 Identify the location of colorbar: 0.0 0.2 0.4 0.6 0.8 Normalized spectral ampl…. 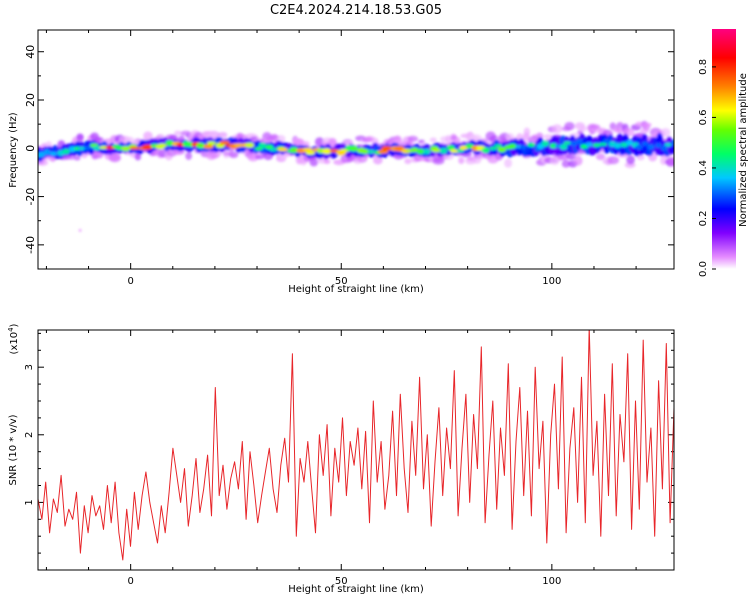
(723, 153).